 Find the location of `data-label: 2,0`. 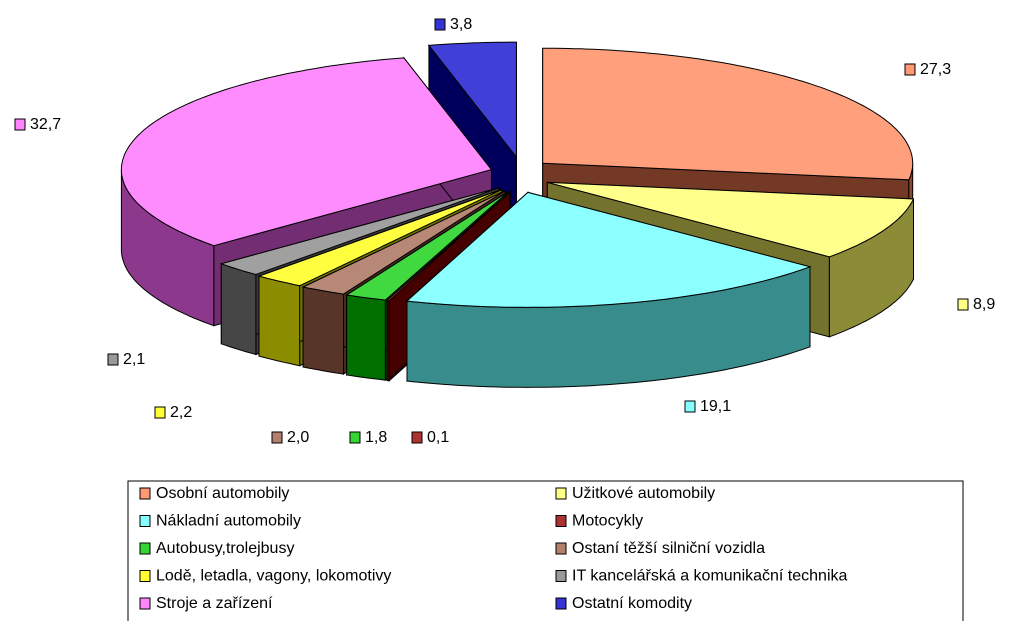

data-label: 2,0 is located at coordinates (298, 437).